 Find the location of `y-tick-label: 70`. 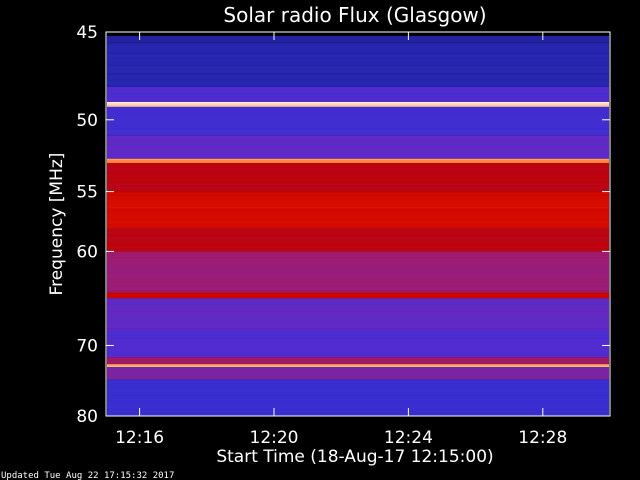

y-tick-label: 70 is located at coordinates (87, 346).